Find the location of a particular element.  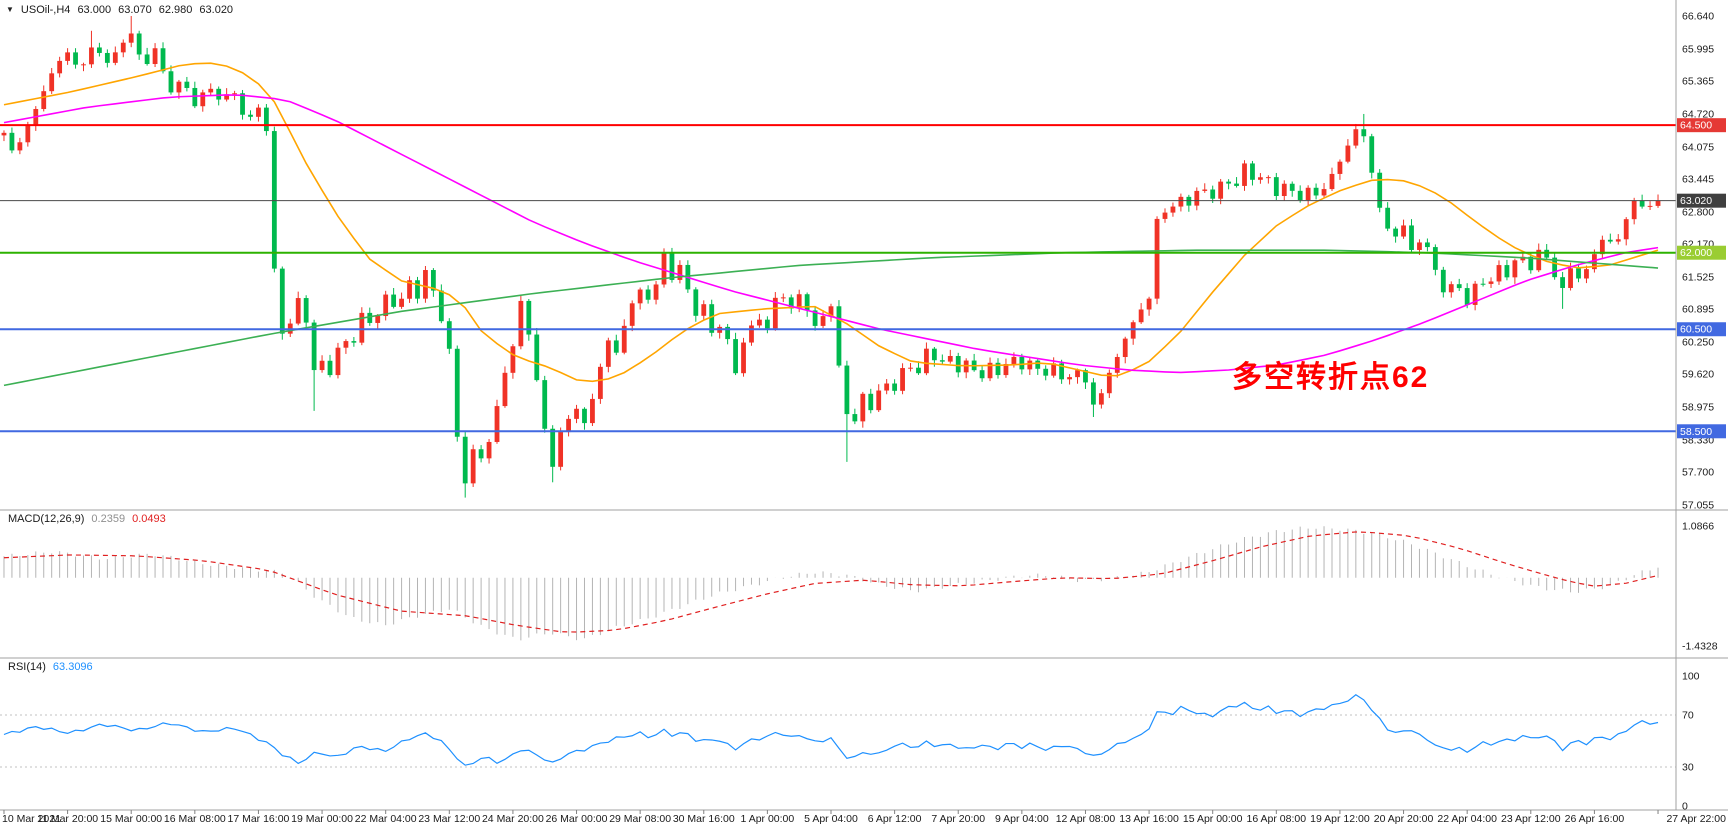

price-axis-badge-label: 60.500 is located at coordinates (1696, 330).